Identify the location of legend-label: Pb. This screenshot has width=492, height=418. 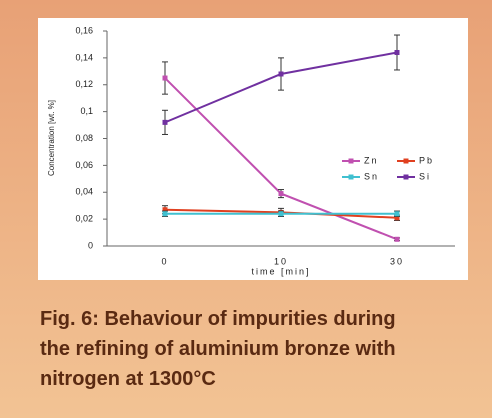
(426, 160).